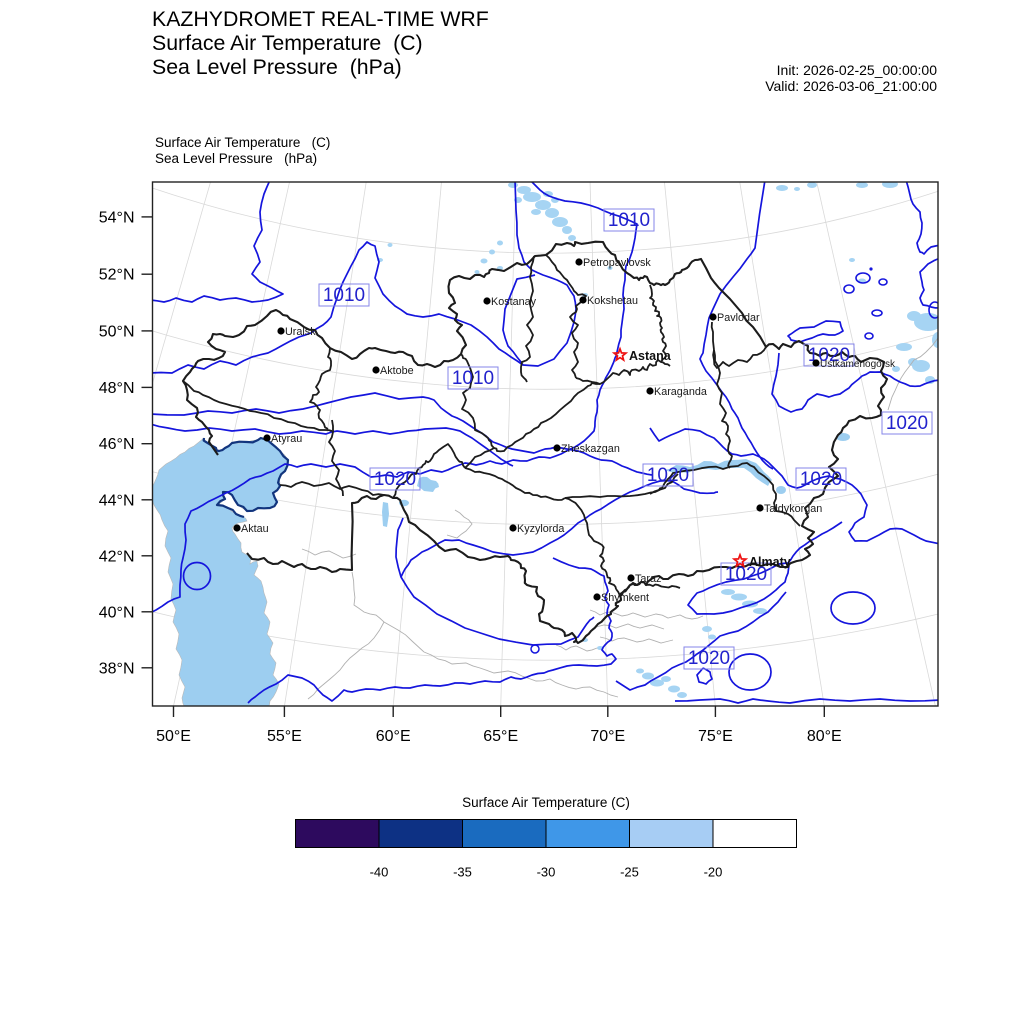 The height and width of the screenshot is (1029, 1024). What do you see at coordinates (117, 388) in the screenshot?
I see `svg-text: 48°N` at bounding box center [117, 388].